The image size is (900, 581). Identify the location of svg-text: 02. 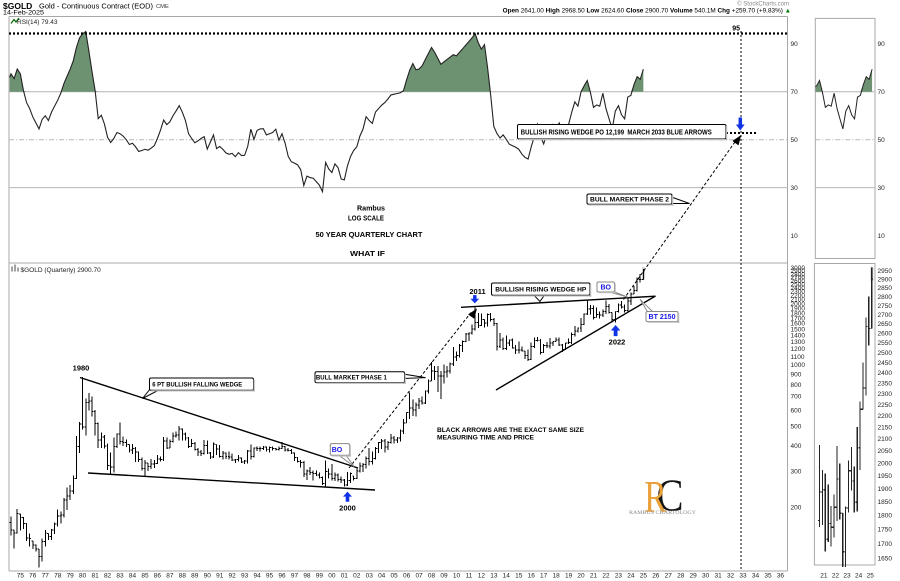
(357, 576).